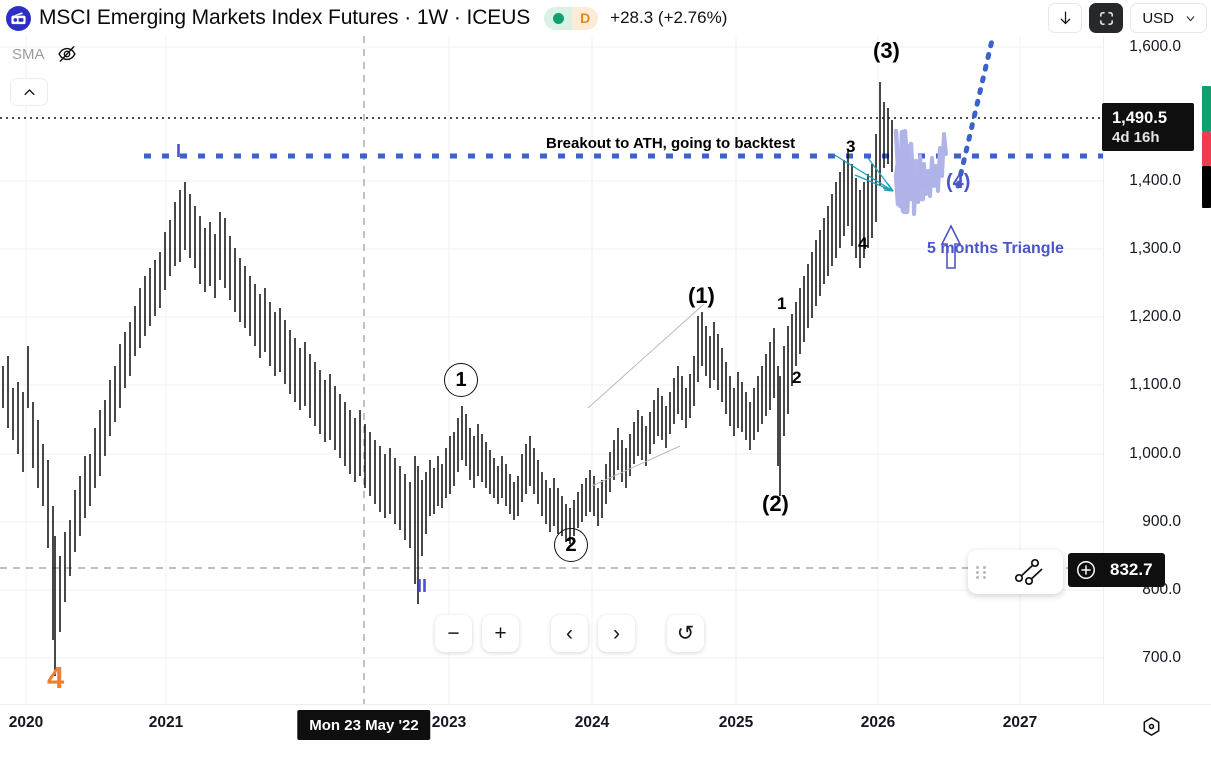  What do you see at coordinates (1065, 18) in the screenshot?
I see `download-icon` at bounding box center [1065, 18].